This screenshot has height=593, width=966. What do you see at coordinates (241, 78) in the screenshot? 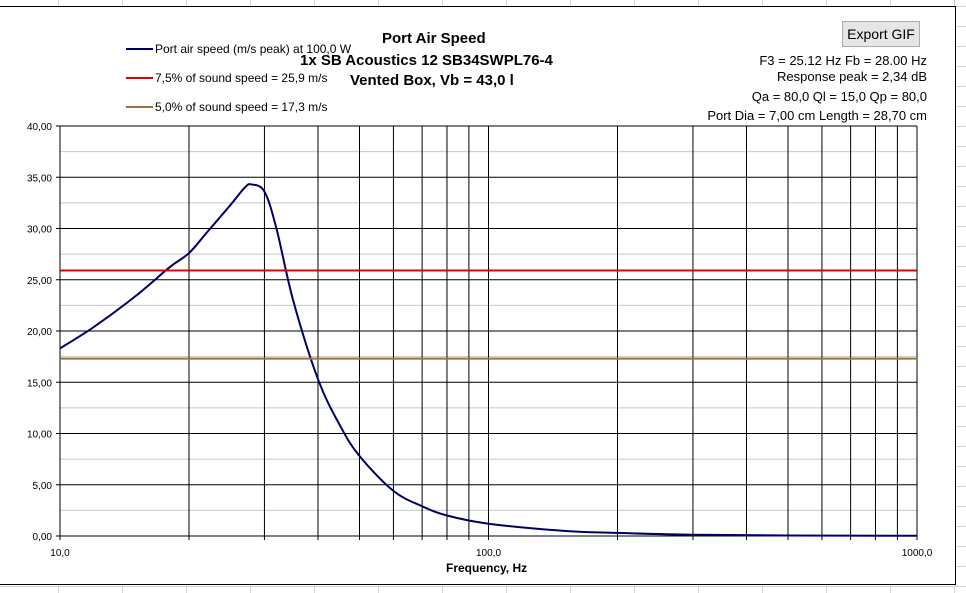
I see `legend-label-1: 7,5% of sound speed = 25,9 m/s` at bounding box center [241, 78].